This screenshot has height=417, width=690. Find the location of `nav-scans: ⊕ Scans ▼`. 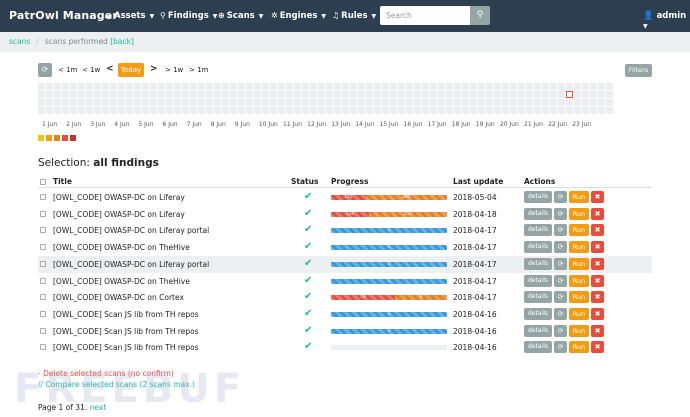

nav-scans: ⊕ Scans ▼ is located at coordinates (240, 16).